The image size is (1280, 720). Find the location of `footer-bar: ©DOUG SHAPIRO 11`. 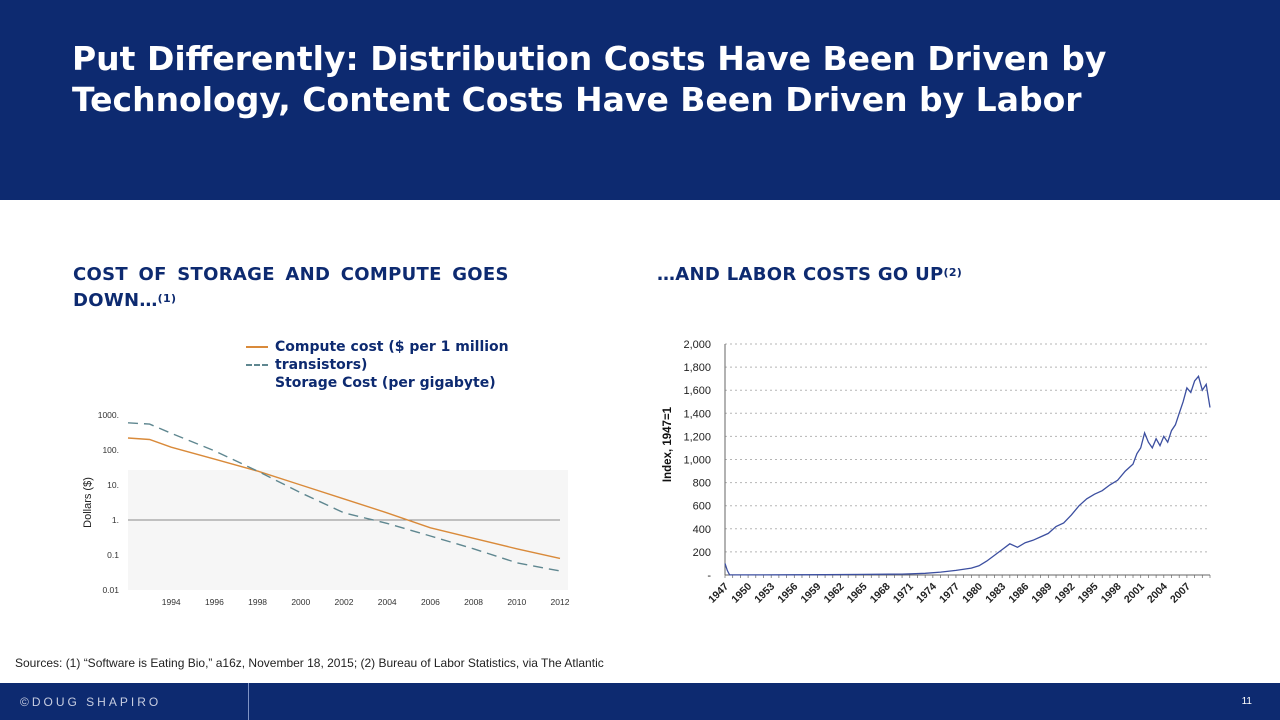

footer-bar: ©DOUG SHAPIRO 11 is located at coordinates (640, 701).